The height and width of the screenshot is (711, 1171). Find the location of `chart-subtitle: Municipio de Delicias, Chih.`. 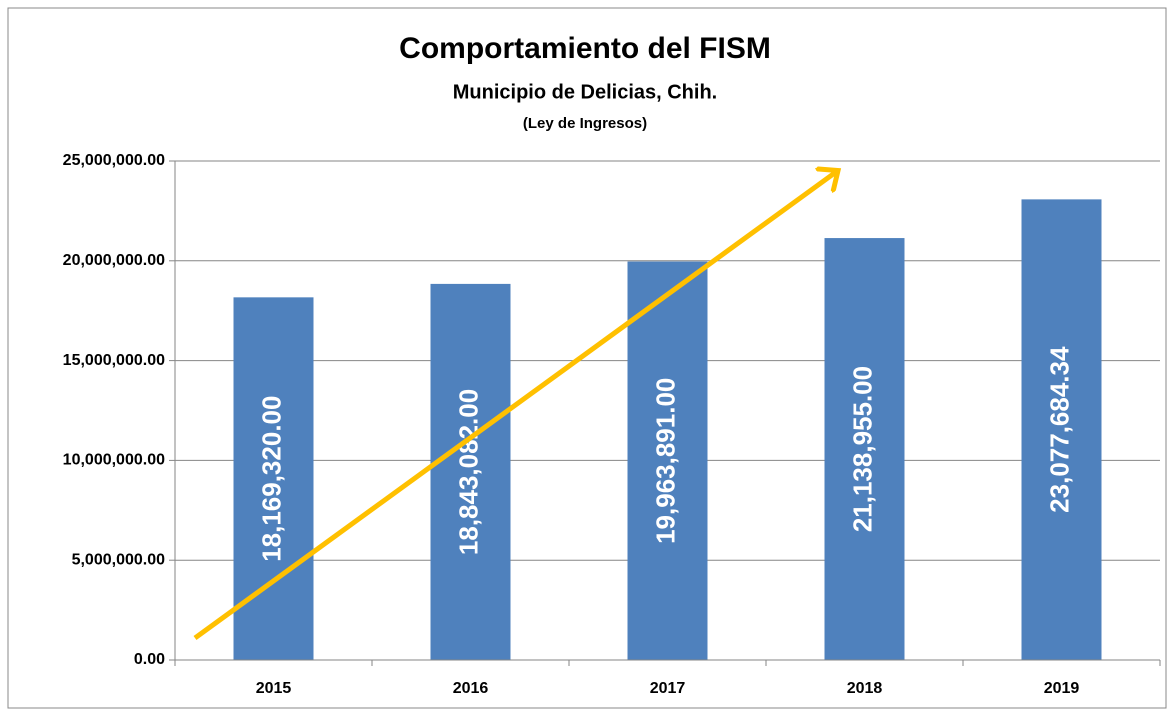

chart-subtitle: Municipio de Delicias, Chih. is located at coordinates (585, 92).